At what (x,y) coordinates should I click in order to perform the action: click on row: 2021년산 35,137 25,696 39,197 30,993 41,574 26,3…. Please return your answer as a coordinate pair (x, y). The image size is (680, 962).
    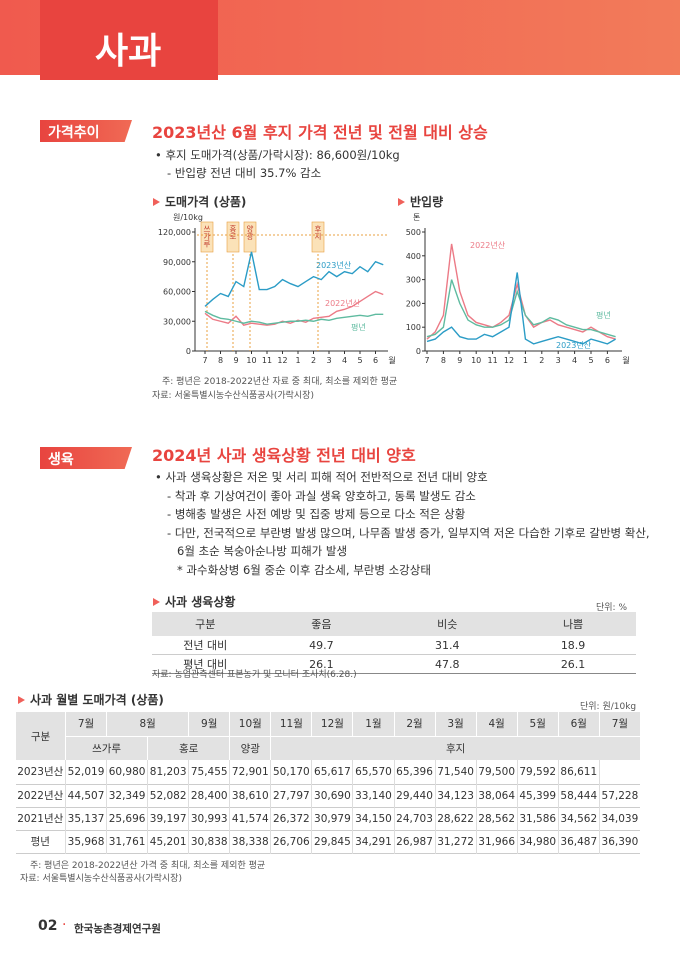
    Looking at the image, I should click on (327, 818).